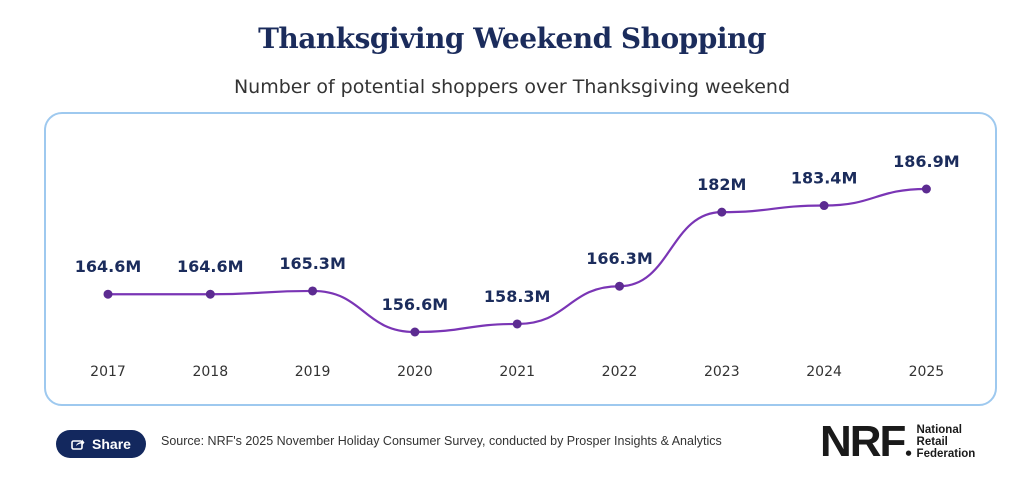 Image resolution: width=1024 pixels, height=484 pixels. Describe the element at coordinates (313, 291) in the screenshot. I see `data-point-2019` at that location.